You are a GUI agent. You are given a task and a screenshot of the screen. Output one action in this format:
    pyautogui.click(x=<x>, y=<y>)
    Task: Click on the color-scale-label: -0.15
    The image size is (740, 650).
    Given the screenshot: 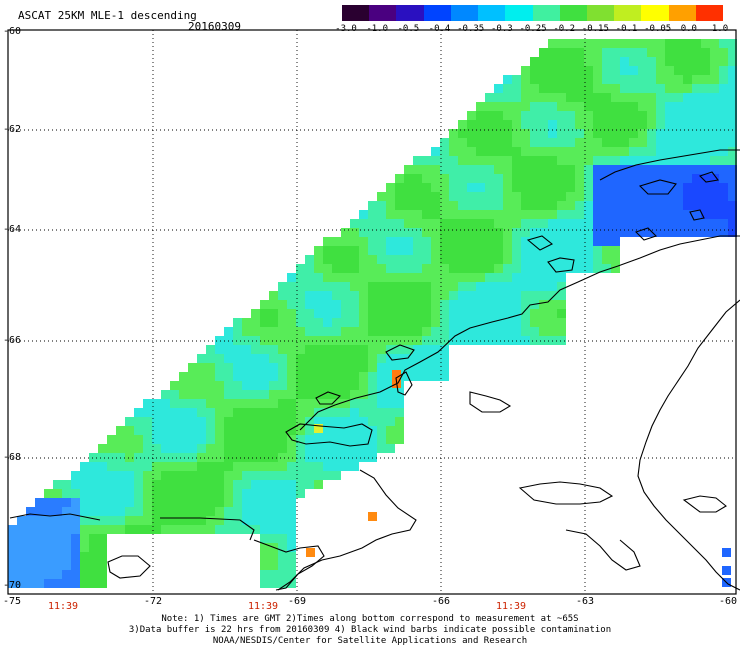 What is the action you would take?
    pyautogui.click(x=595, y=29)
    